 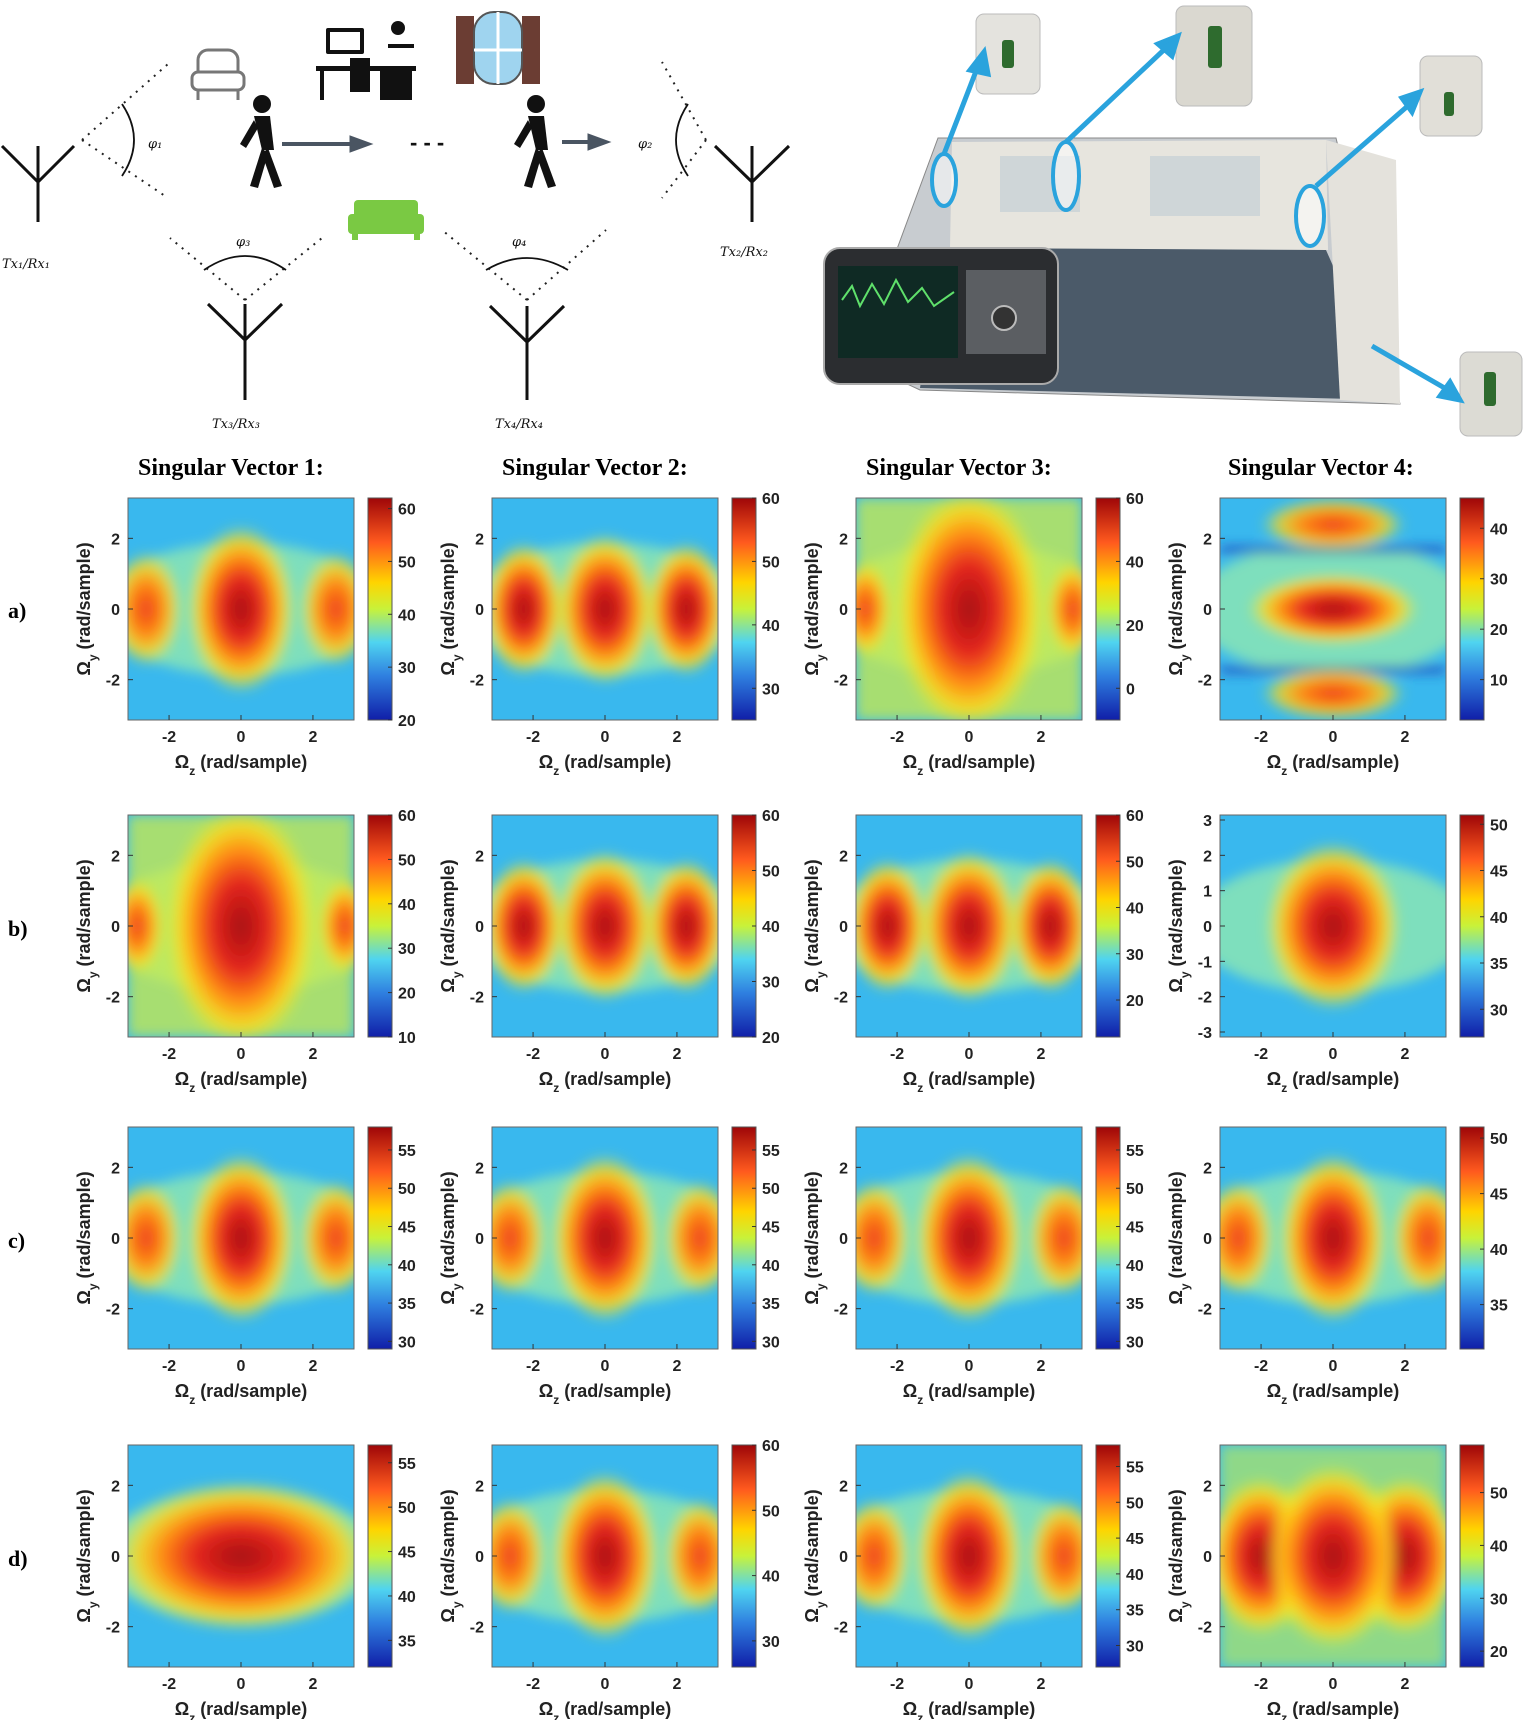 I want to click on antenna-closeup-photo, so click(x=1249, y=221).